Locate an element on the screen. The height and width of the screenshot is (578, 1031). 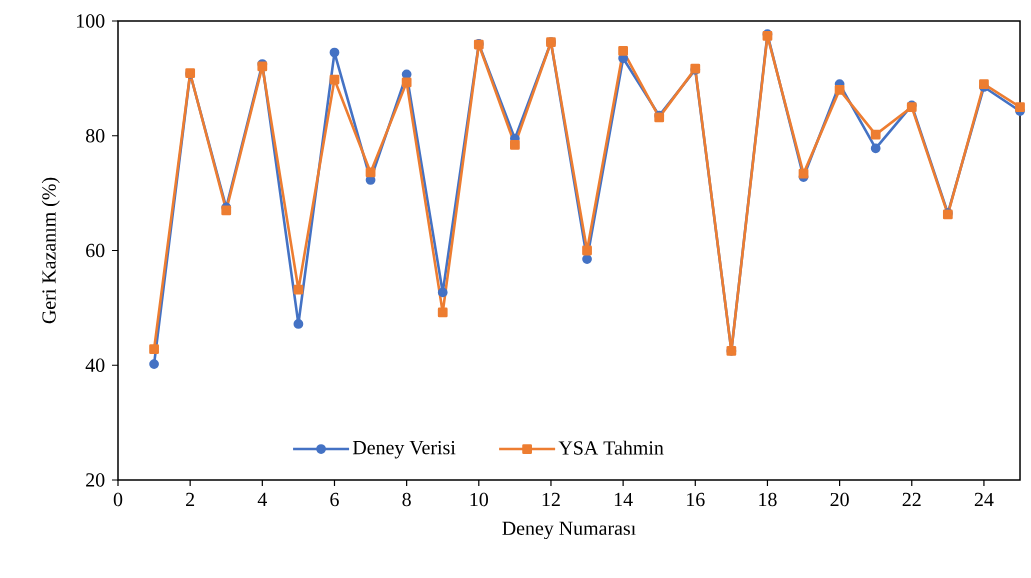
x-tick-label: 16 is located at coordinates (696, 499).